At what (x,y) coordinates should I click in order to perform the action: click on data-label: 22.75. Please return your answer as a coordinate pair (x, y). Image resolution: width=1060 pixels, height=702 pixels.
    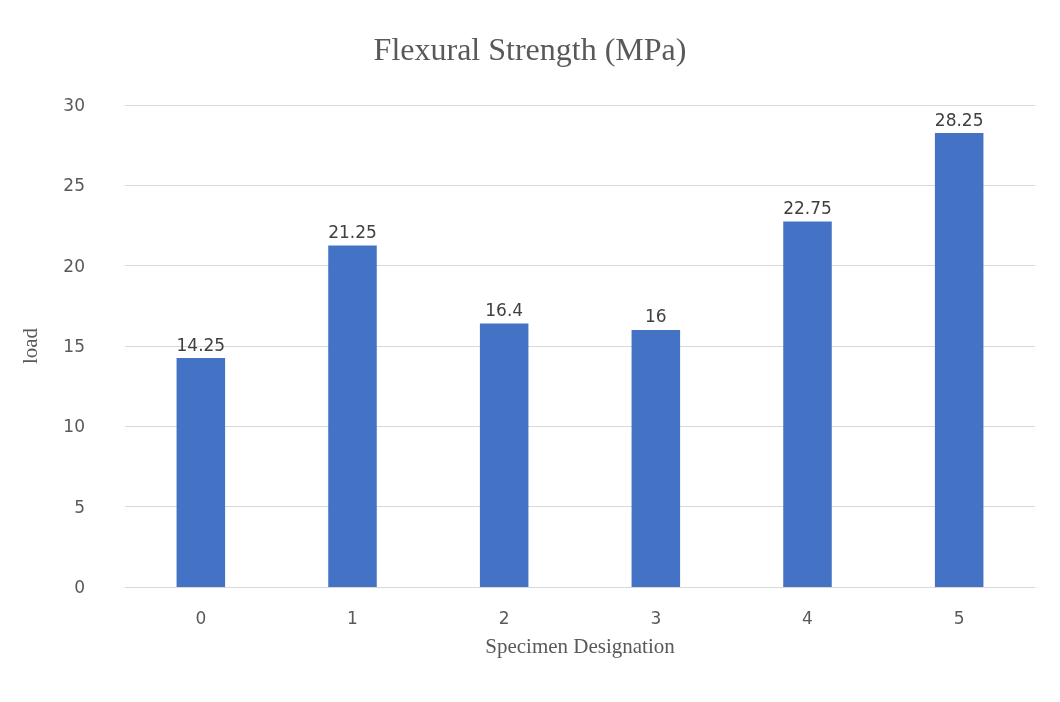
    Looking at the image, I should click on (807, 207).